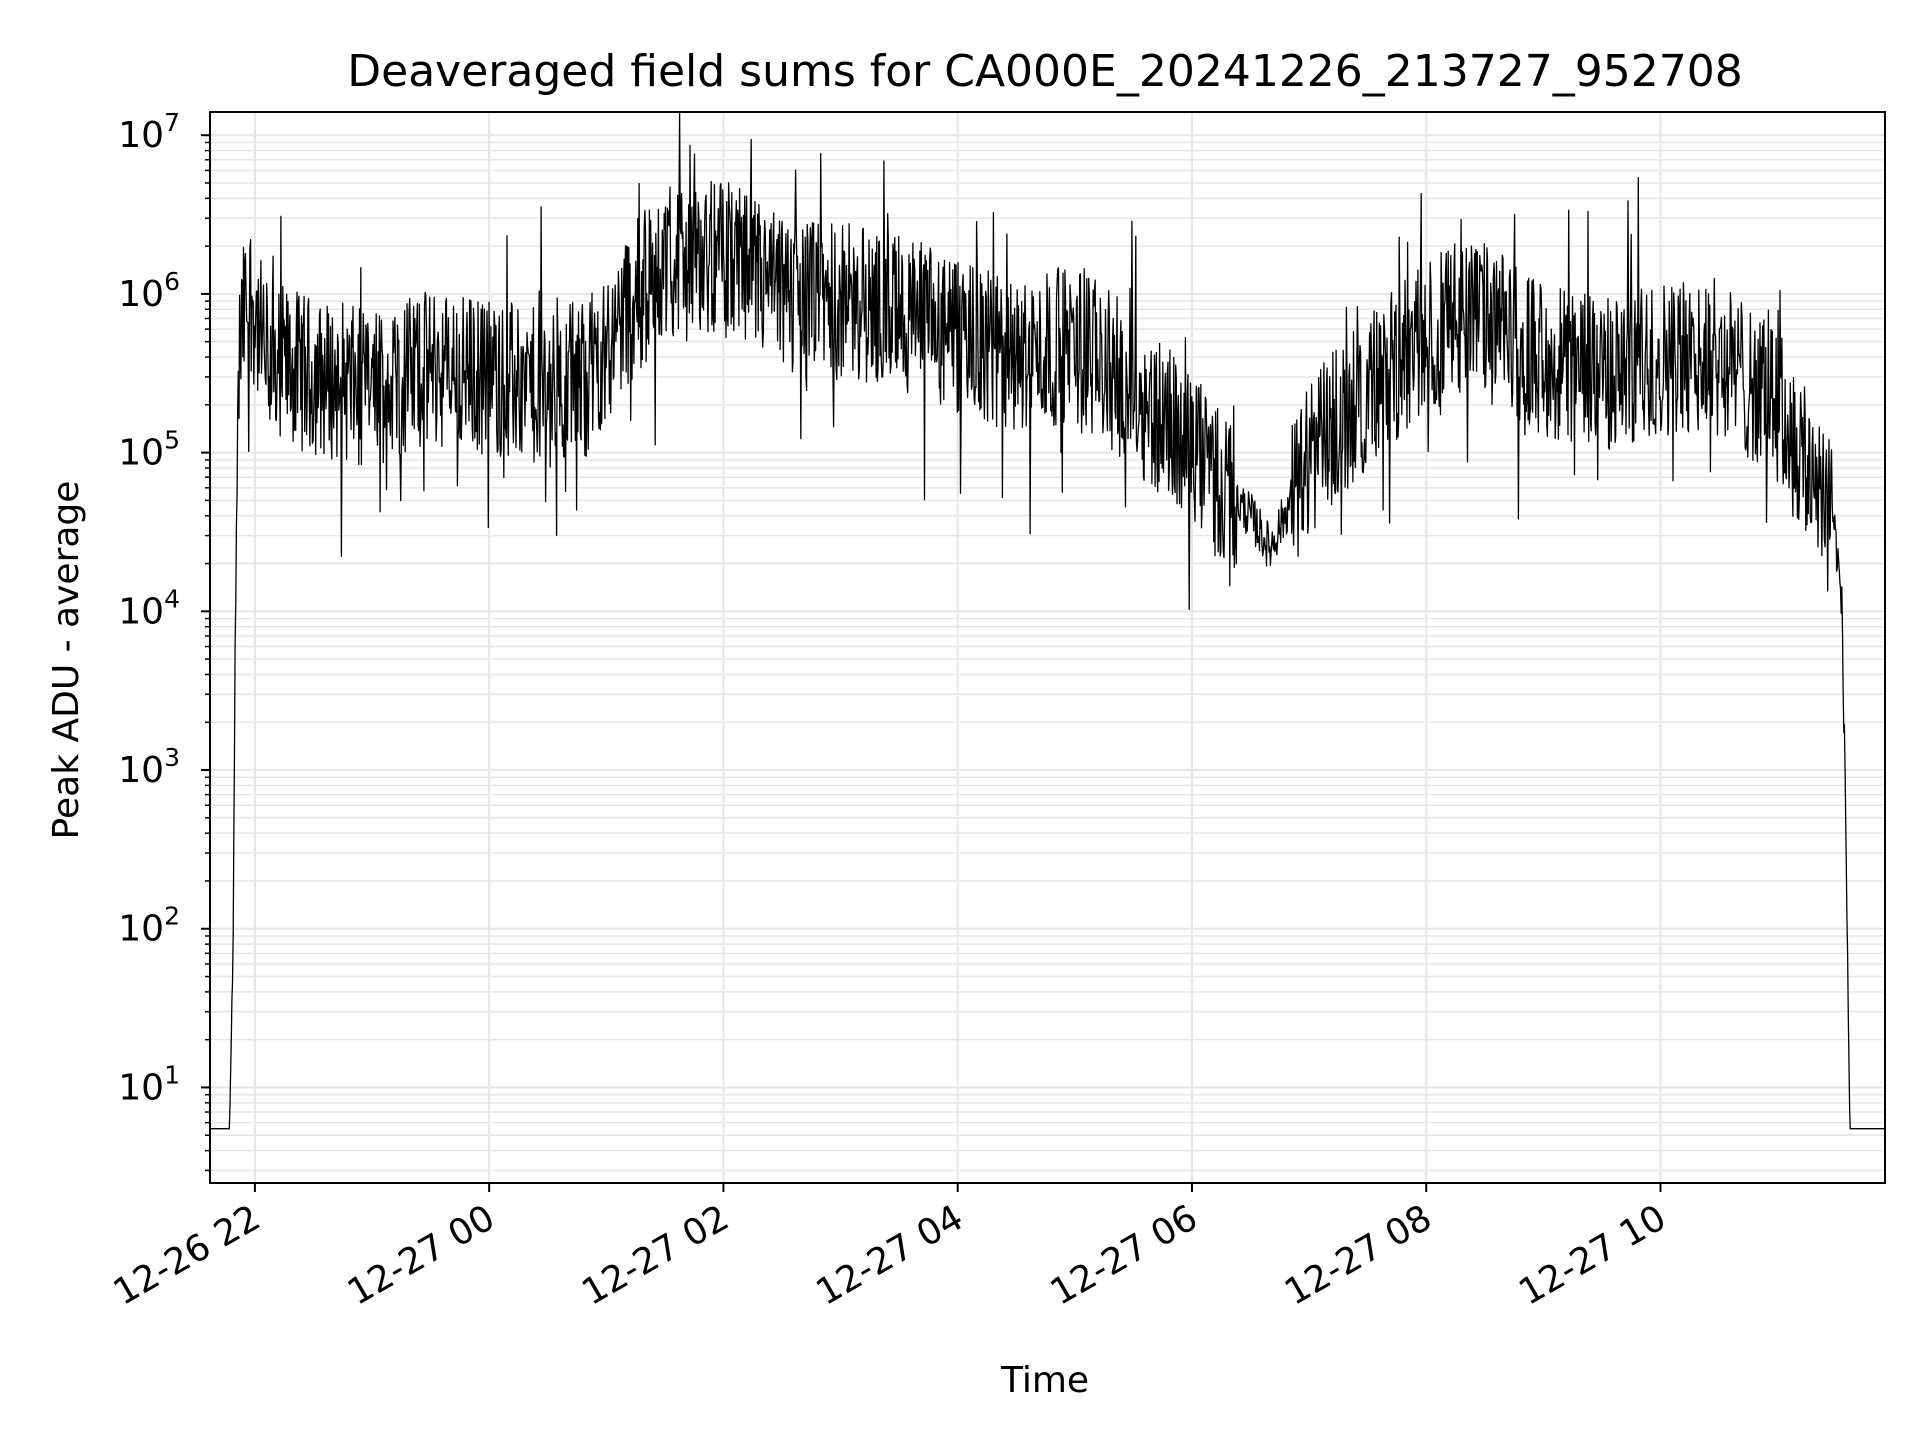  I want to click on y-tick-label: 10², so click(149, 926).